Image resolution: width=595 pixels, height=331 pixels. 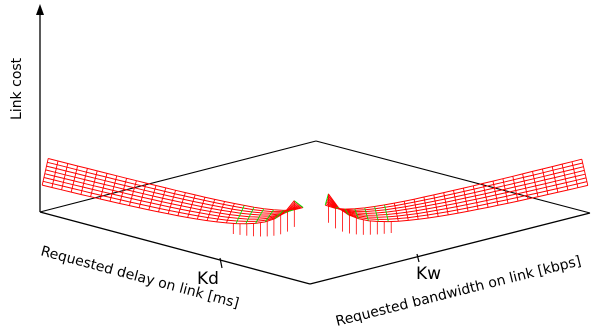 I want to click on x-axis-line, so click(x=175, y=248).